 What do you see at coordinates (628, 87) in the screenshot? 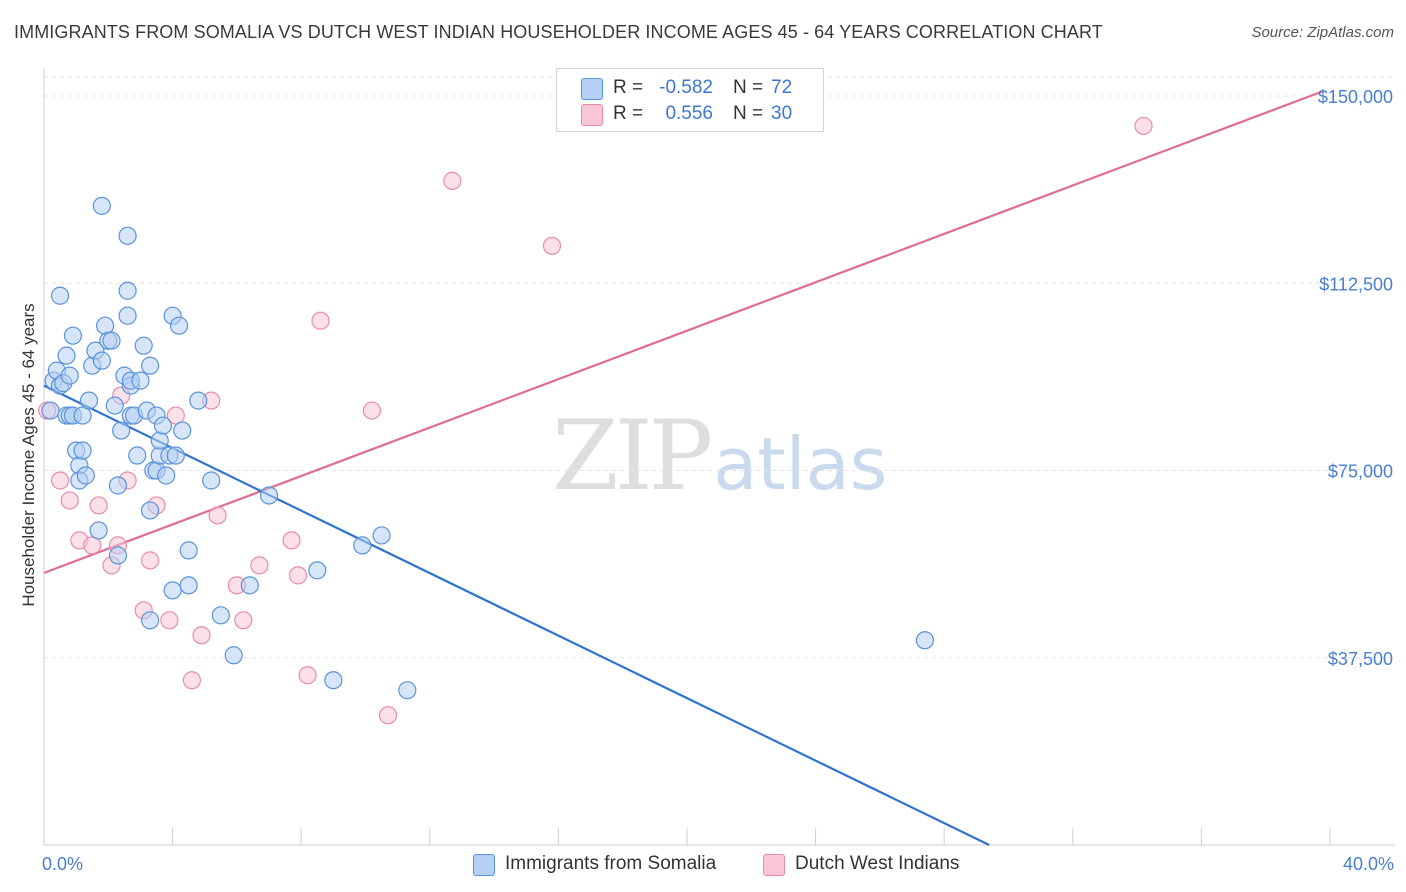
I see `somalia-r-label: R =` at bounding box center [628, 87].